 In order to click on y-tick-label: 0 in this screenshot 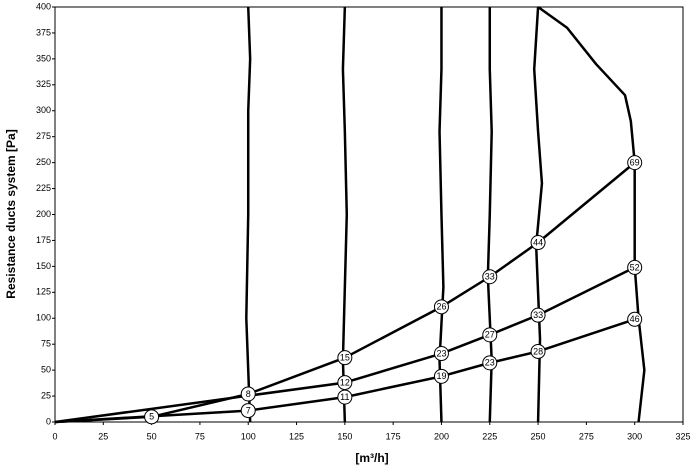, I will do `click(48, 421)`.